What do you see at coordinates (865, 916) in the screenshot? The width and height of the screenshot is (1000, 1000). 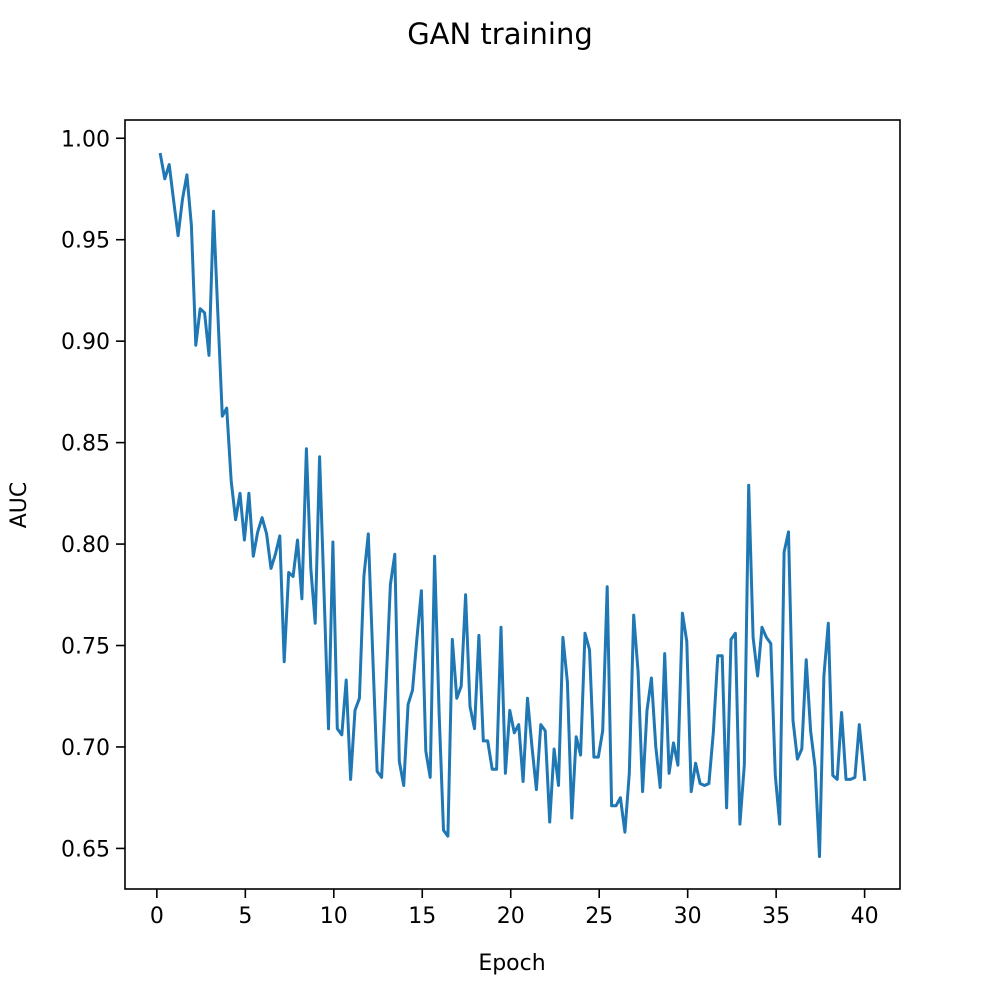 I see `x-tick-label: 40` at bounding box center [865, 916].